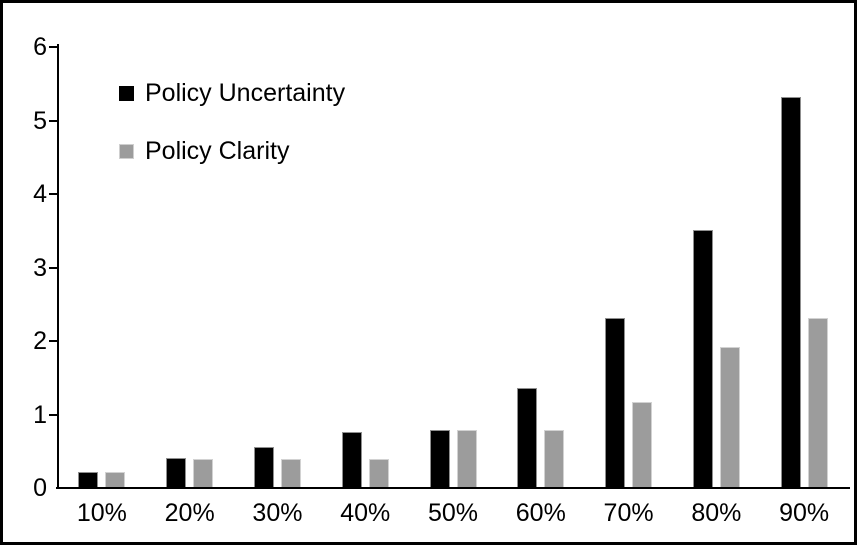 The image size is (857, 545). I want to click on y-tick-label: 1, so click(40, 414).